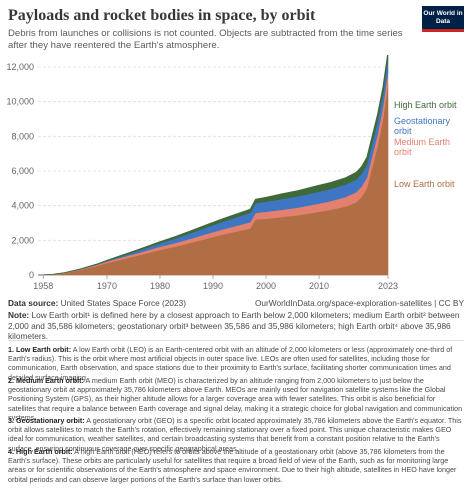 This screenshot has height=488, width=472. What do you see at coordinates (19, 315) in the screenshot?
I see `note-label: Note:` at bounding box center [19, 315].